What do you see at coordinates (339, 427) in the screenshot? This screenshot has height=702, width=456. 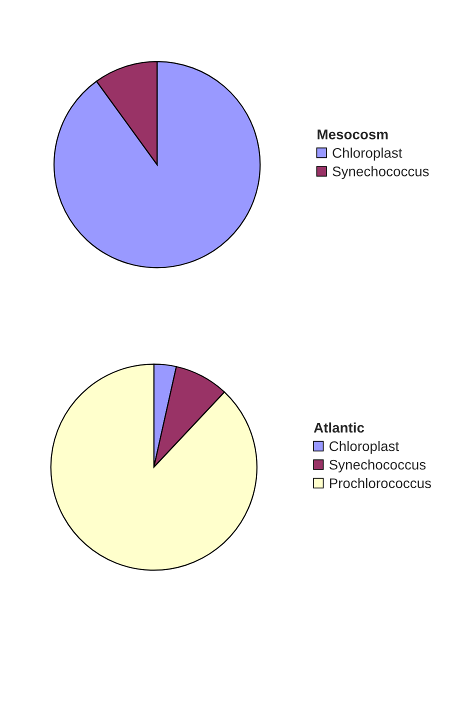 I see `legend-title: Atlantic` at bounding box center [339, 427].